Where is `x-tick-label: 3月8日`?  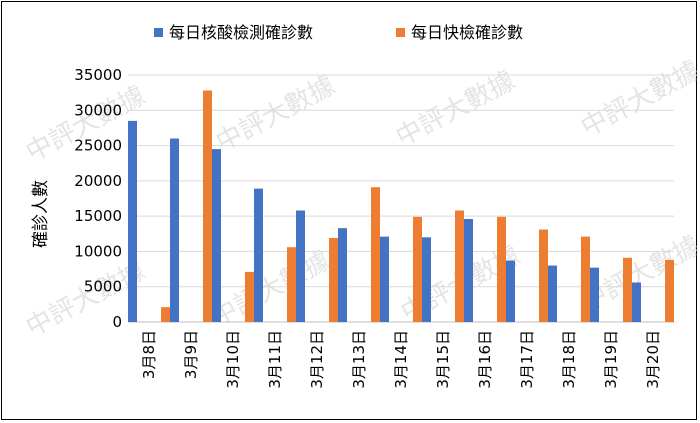
x-tick-label: 3月8日 is located at coordinates (149, 354).